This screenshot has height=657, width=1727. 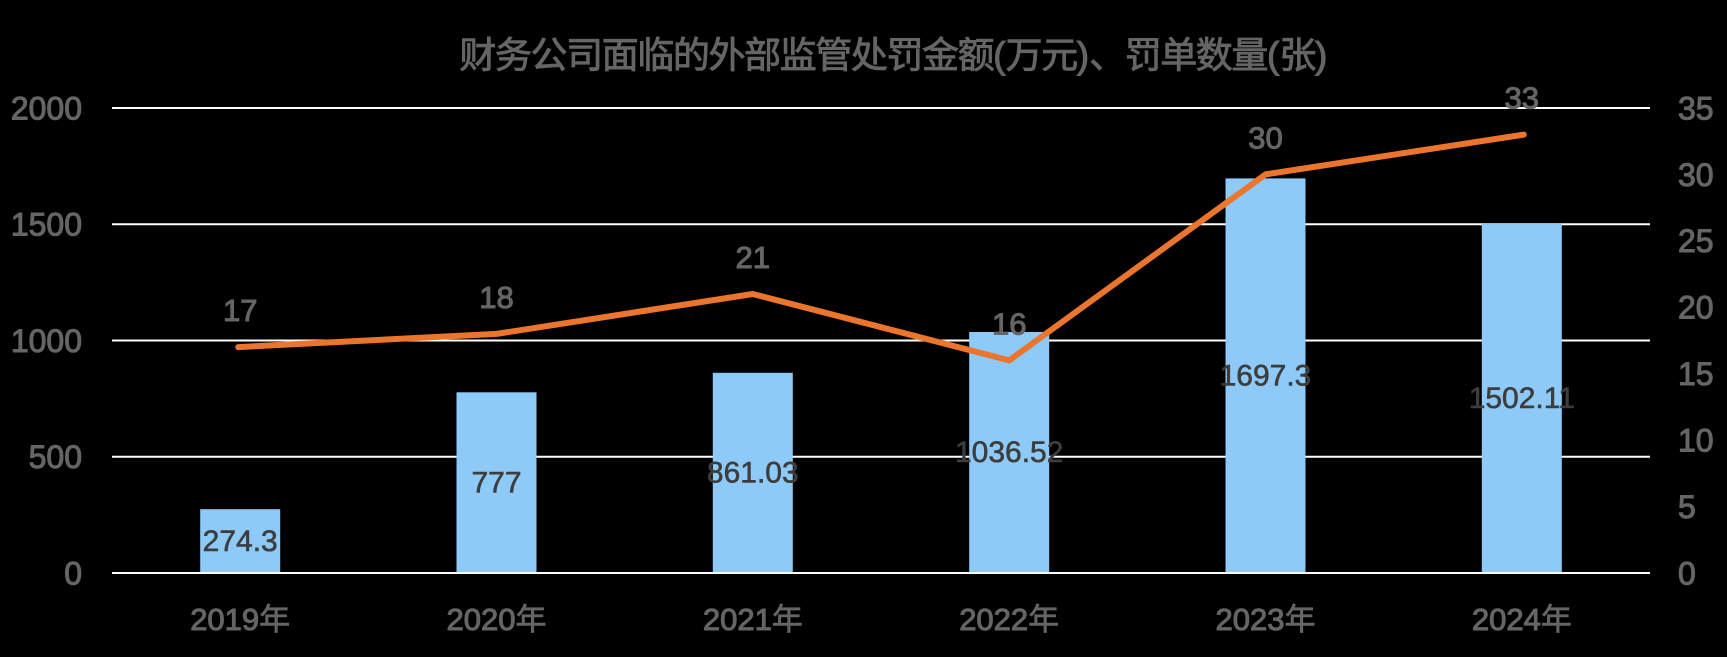 What do you see at coordinates (753, 257) in the screenshot?
I see `svg-text: 21` at bounding box center [753, 257].